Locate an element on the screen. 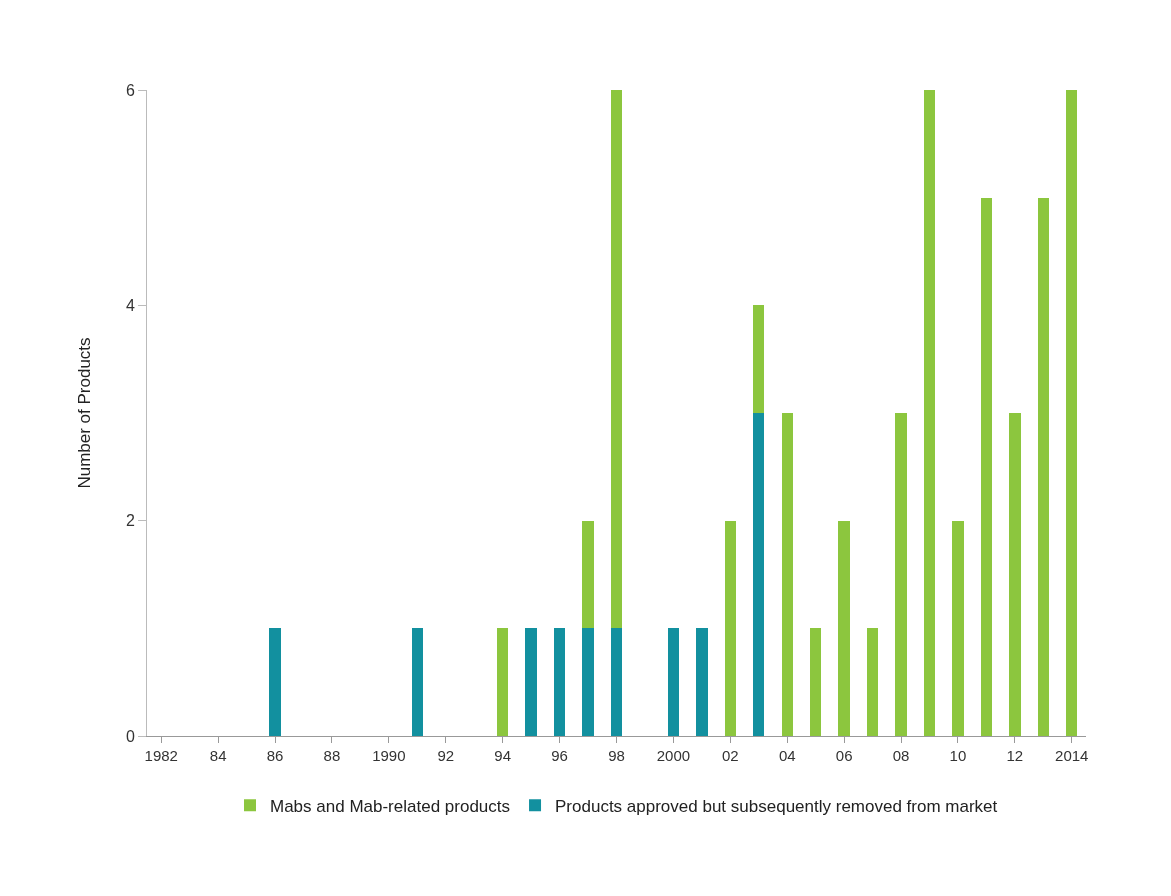 The width and height of the screenshot is (1171, 896). x-tick-label: 06 is located at coordinates (844, 755).